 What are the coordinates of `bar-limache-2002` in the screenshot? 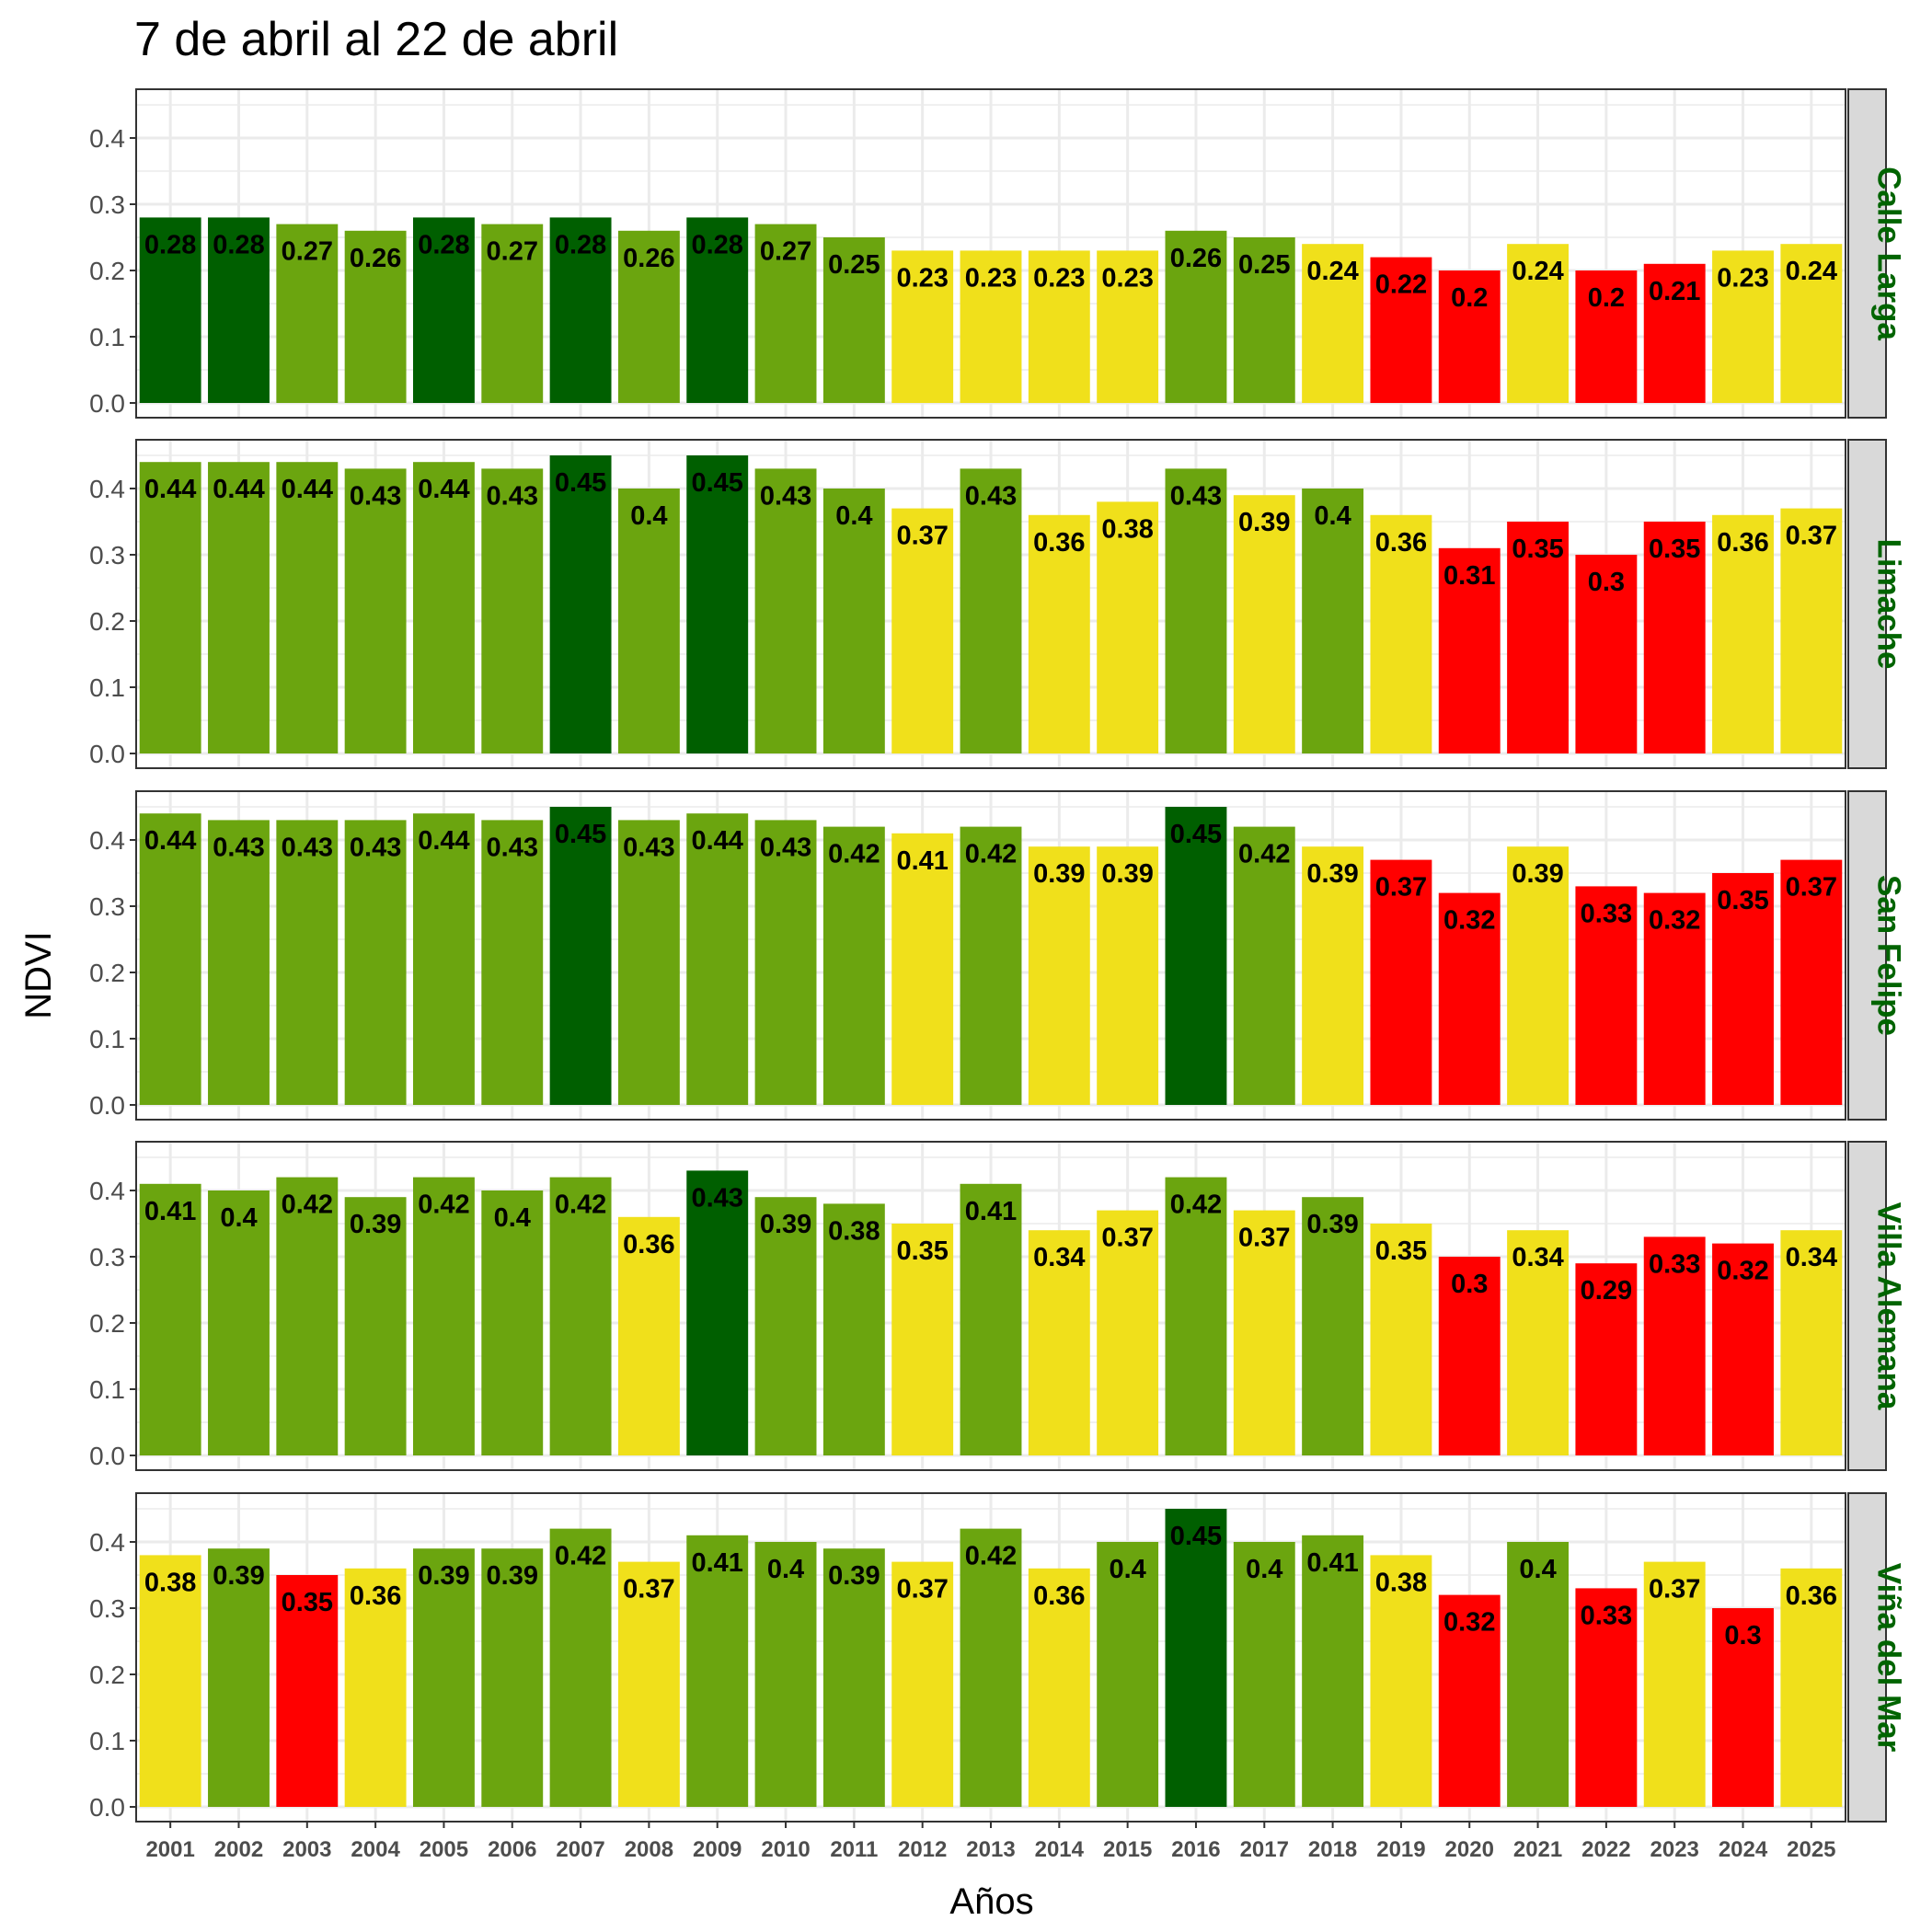 It's located at (239, 607).